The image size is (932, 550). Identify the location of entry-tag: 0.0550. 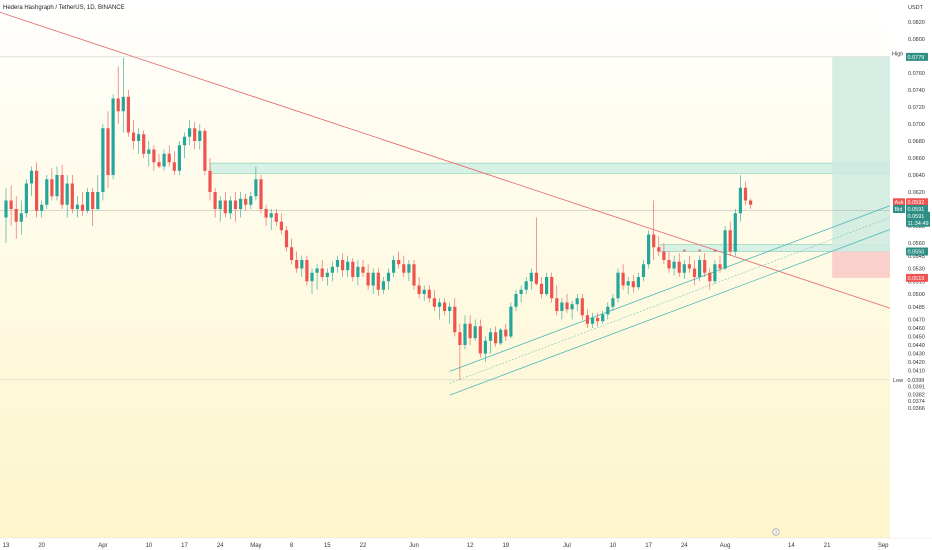
(917, 251).